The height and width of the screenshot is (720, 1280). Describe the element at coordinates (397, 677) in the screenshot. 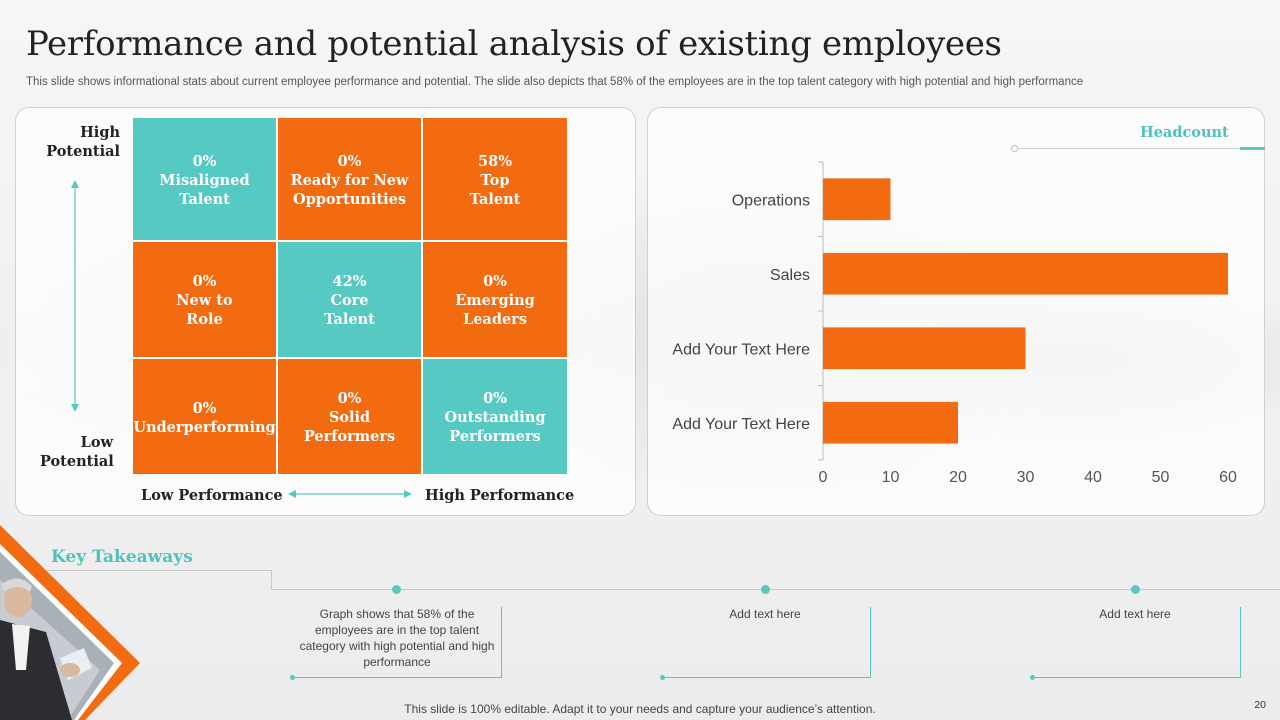

I see `takeaway-1-bracket-horizontal` at that location.